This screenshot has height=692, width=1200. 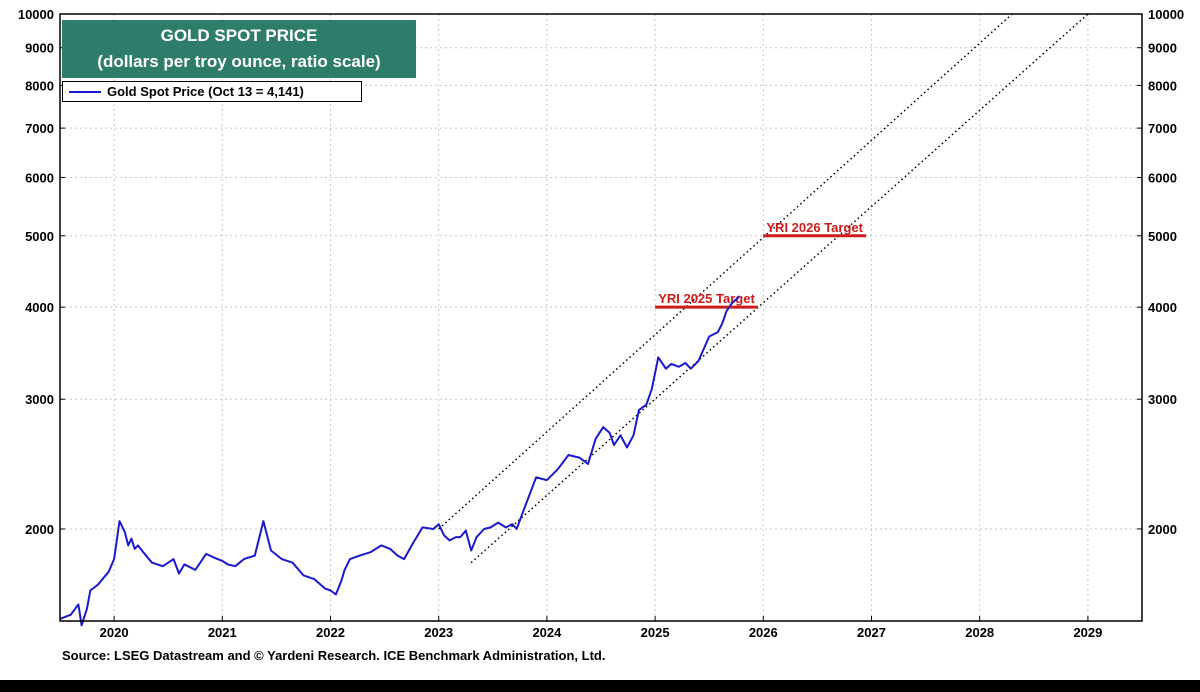 I want to click on y-tick-label-left: 7000, so click(x=39, y=128).